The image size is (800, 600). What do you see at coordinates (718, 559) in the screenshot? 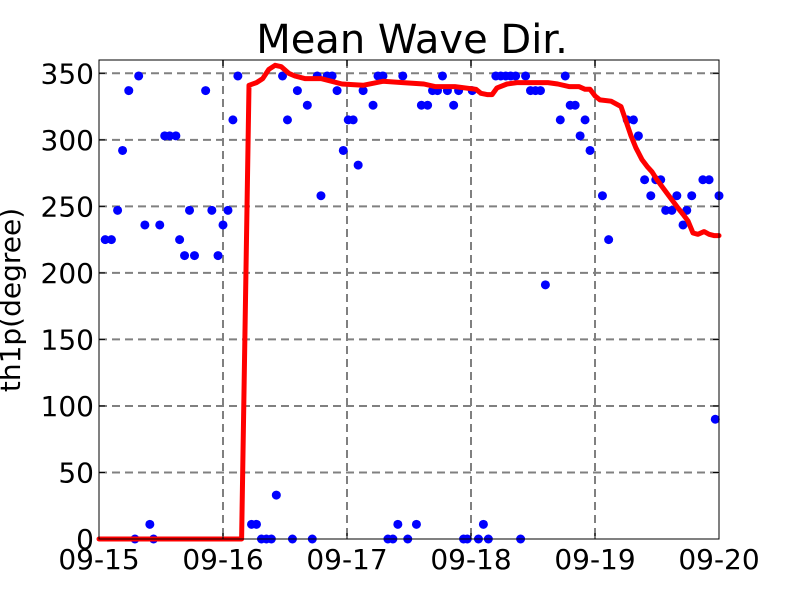
I see `x-tick-label: 09-20` at bounding box center [718, 559].